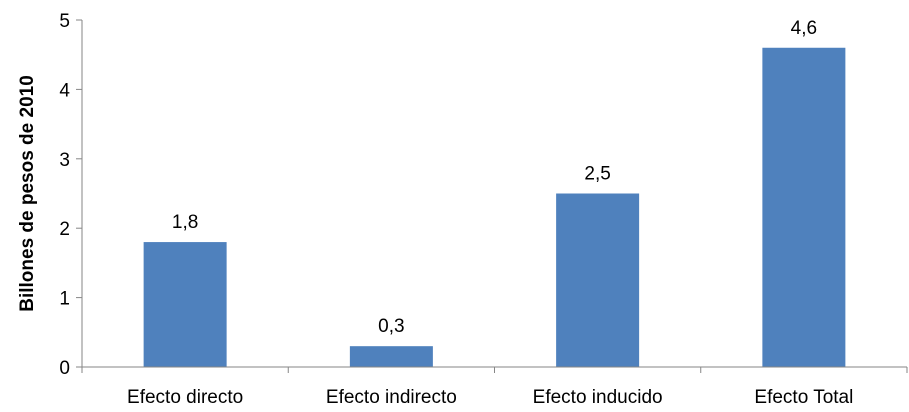  I want to click on data-label-1: 1,8, so click(185, 222).